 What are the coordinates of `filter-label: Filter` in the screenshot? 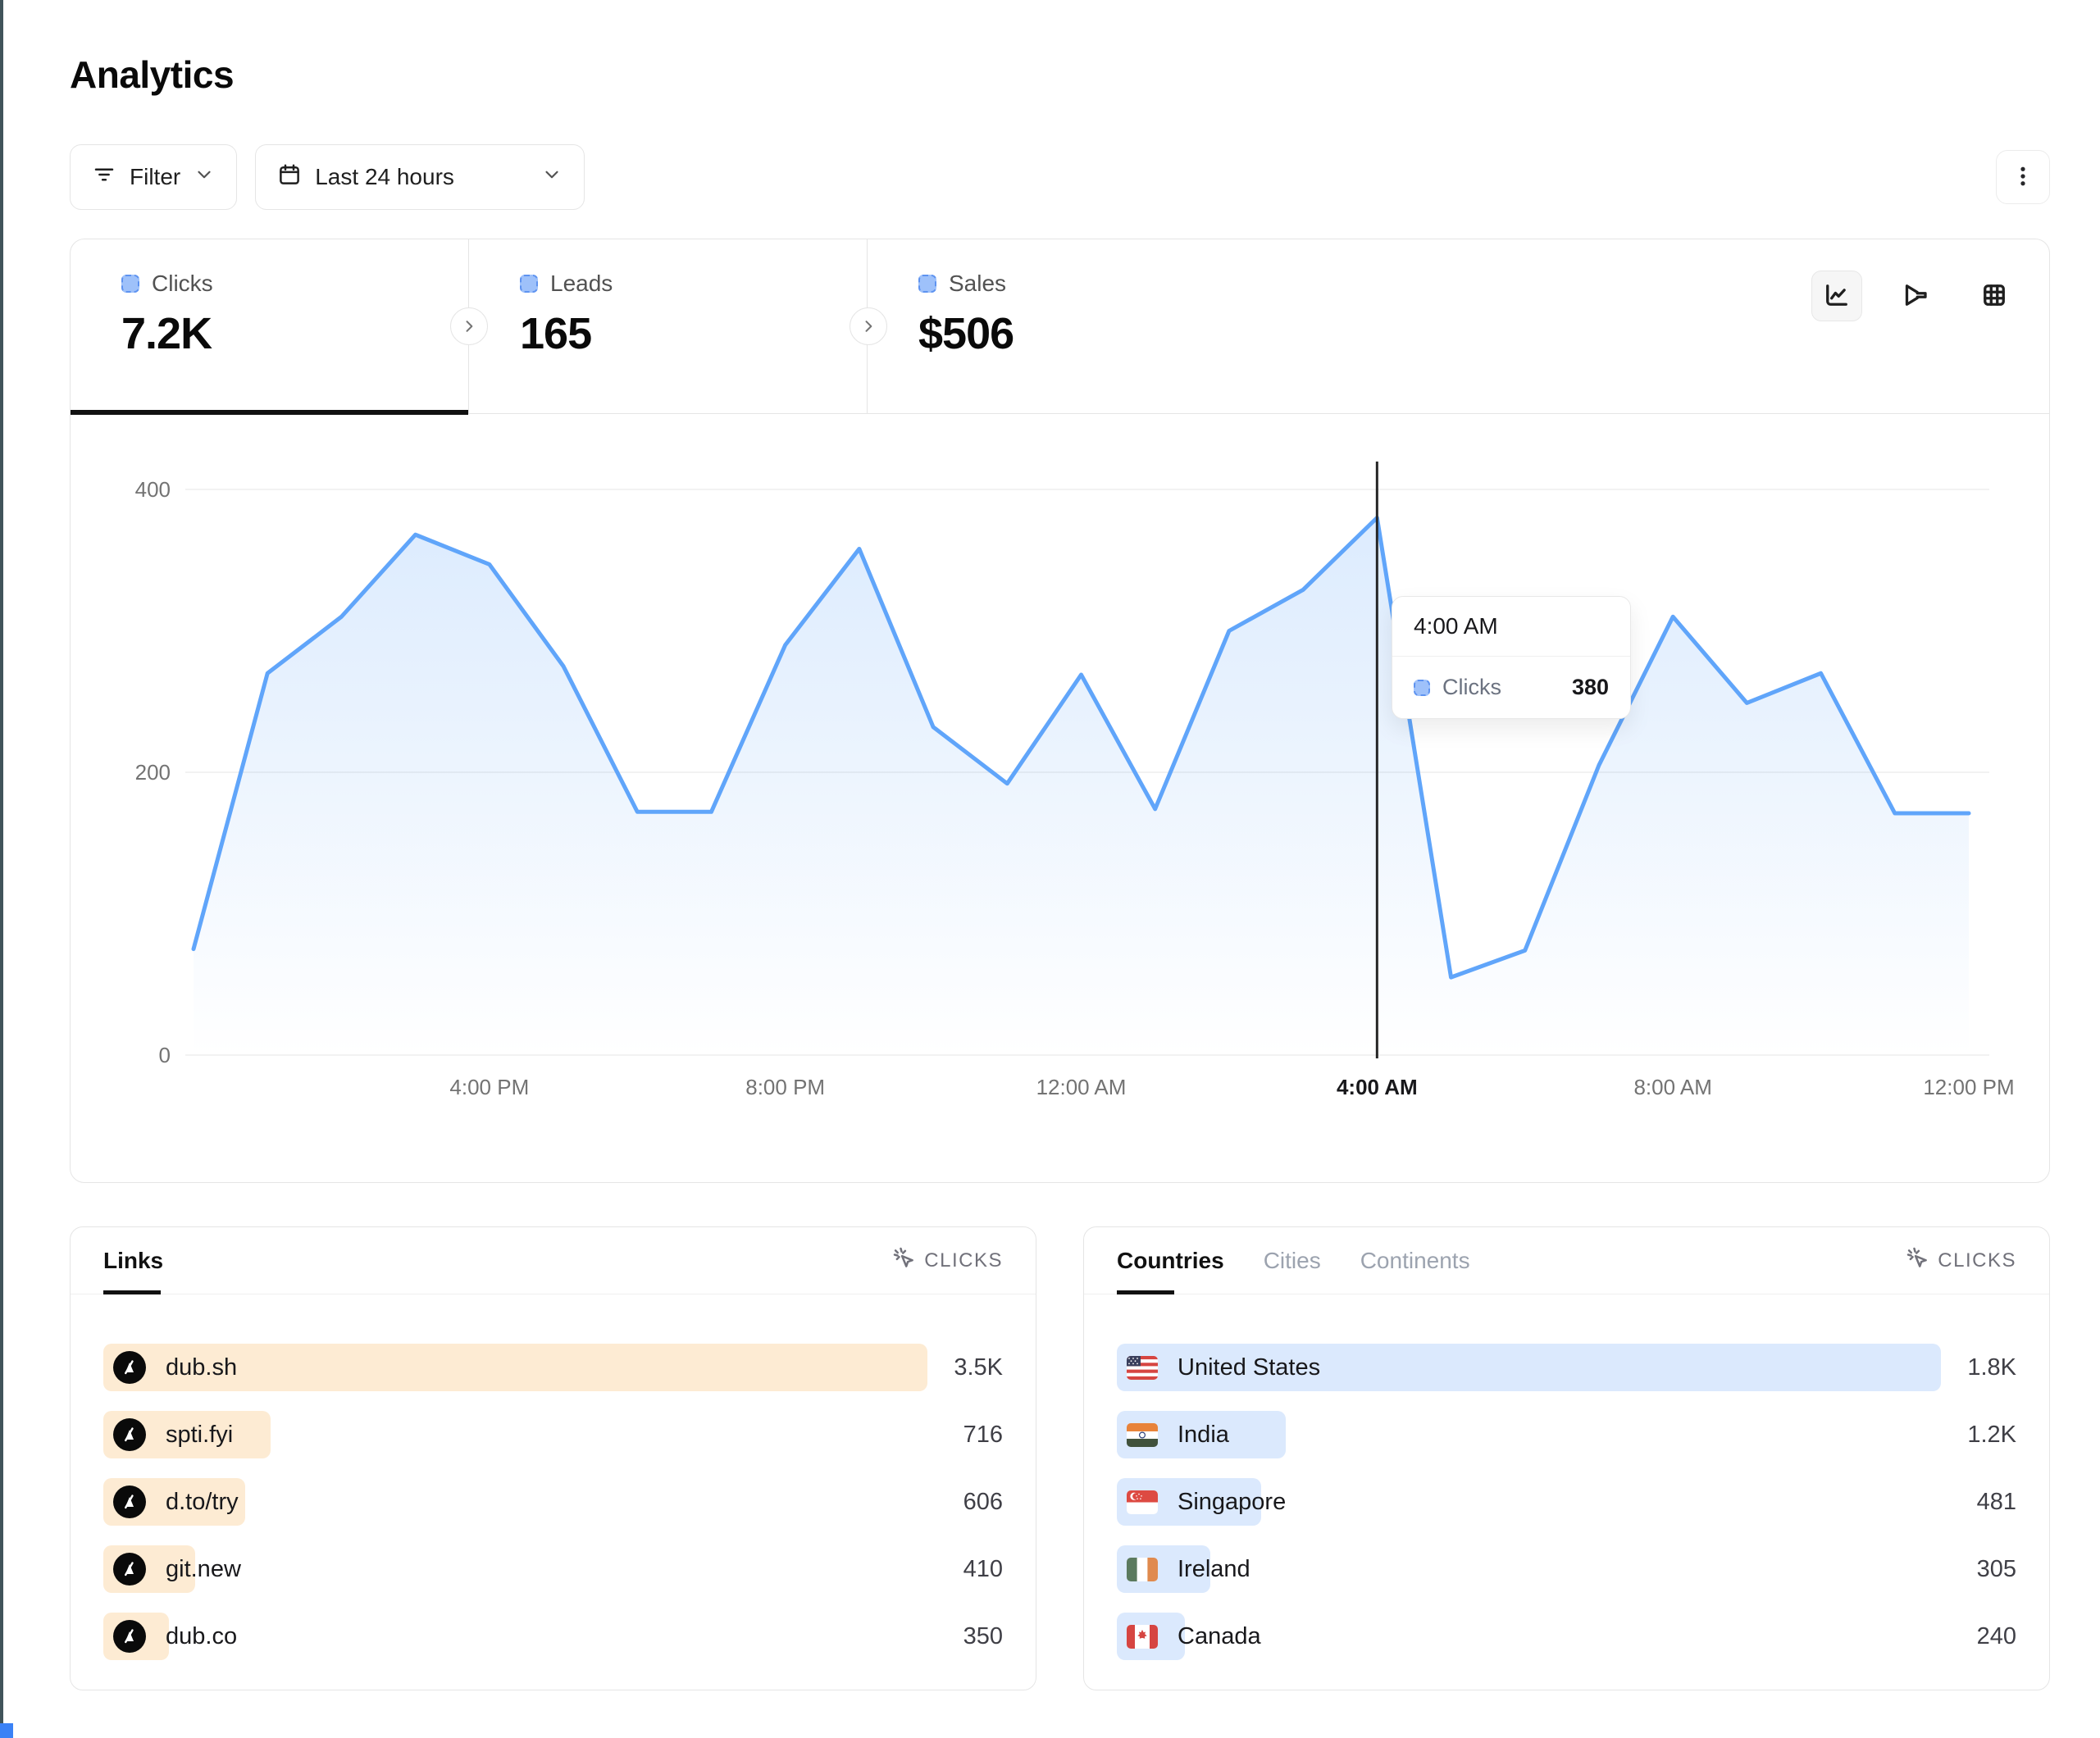 It's located at (155, 176).